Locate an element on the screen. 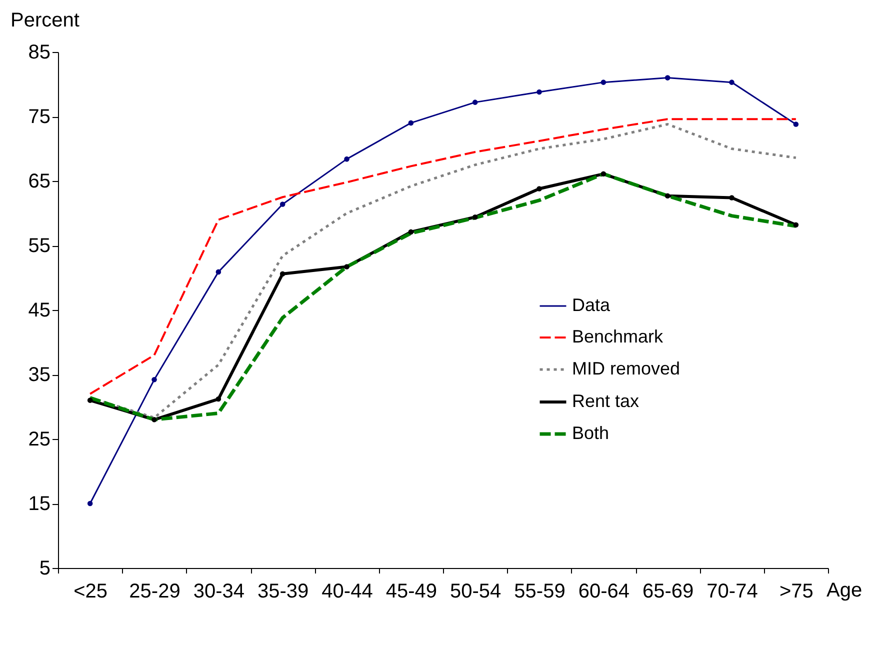  legend-label: Data is located at coordinates (592, 305).